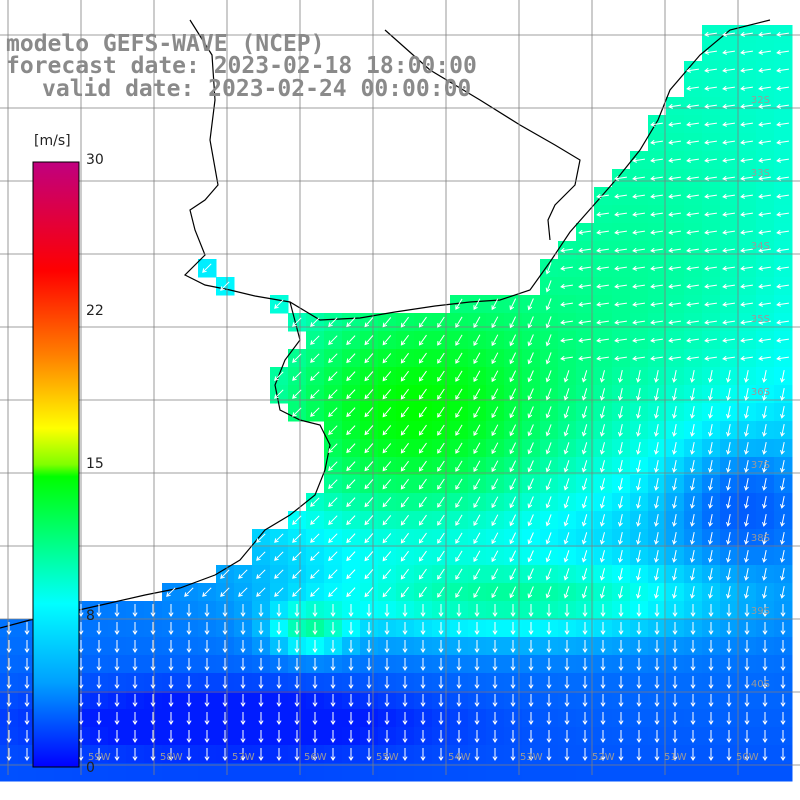  What do you see at coordinates (243, 757) in the screenshot?
I see `lon-label: 57W` at bounding box center [243, 757].